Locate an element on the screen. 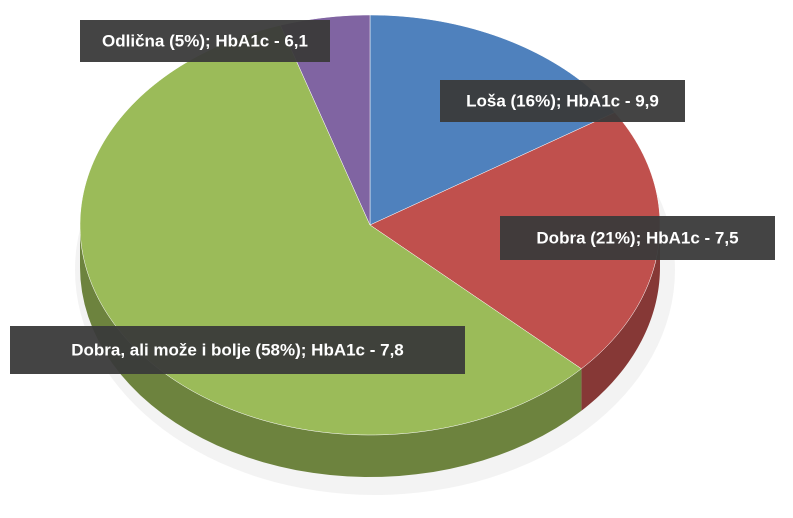 This screenshot has height=518, width=793. slice-side is located at coordinates (620, 318).